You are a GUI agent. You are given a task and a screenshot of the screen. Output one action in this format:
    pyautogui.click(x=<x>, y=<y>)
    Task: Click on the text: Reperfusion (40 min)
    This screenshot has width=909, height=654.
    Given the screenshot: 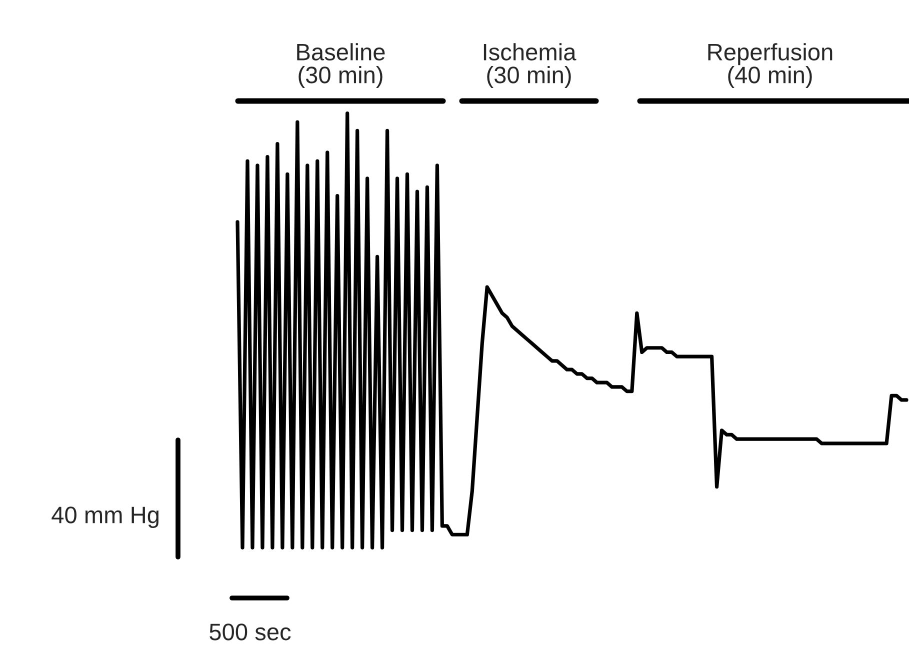 What is the action you would take?
    pyautogui.click(x=770, y=65)
    